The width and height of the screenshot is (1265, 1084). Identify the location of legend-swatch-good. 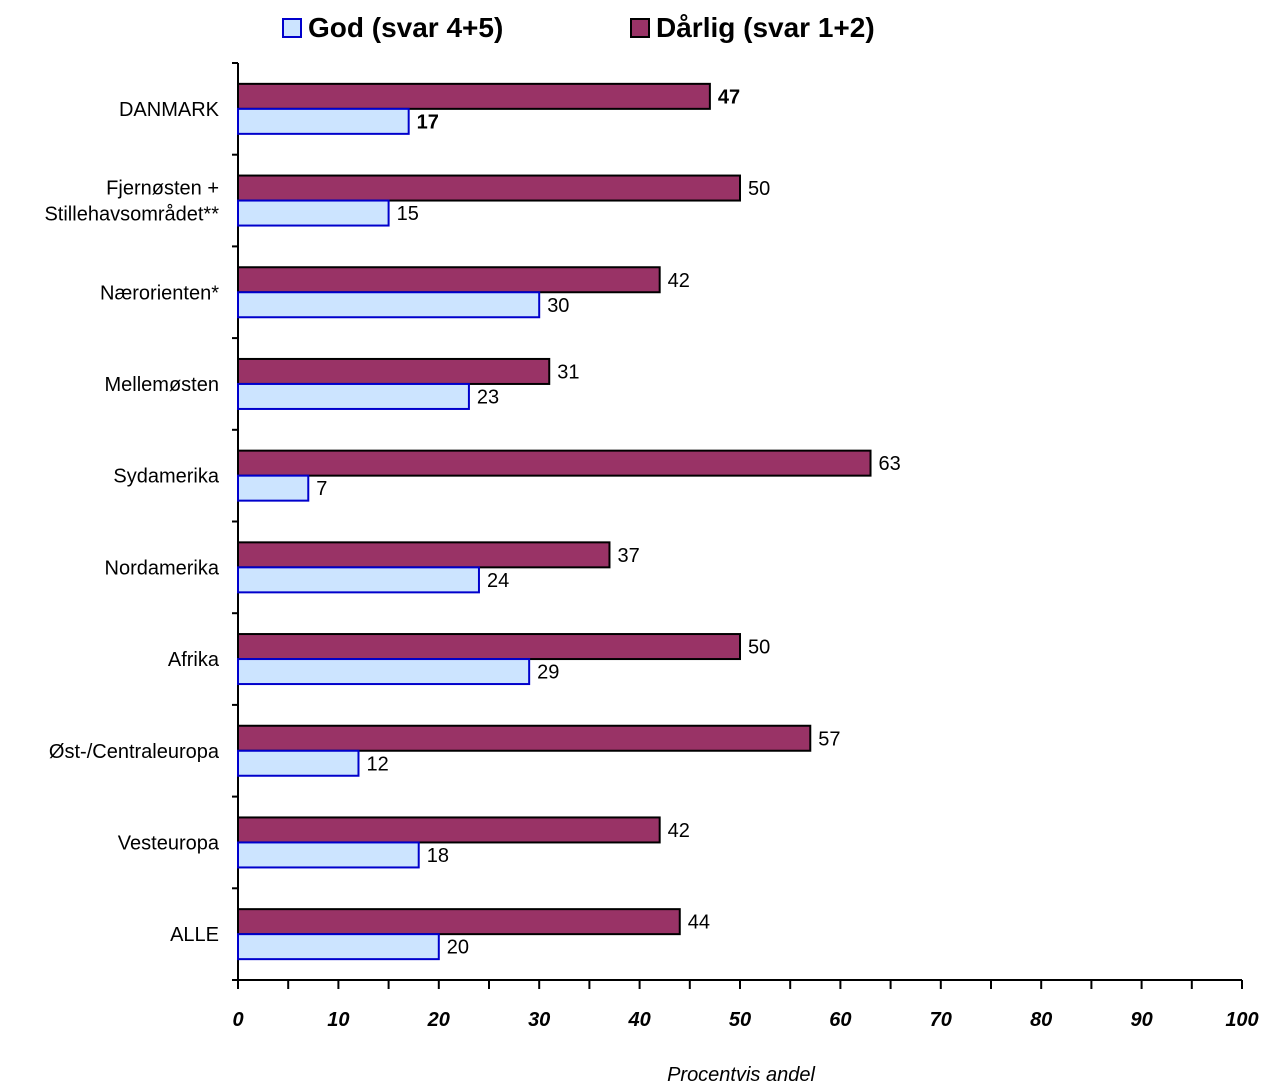
(292, 28).